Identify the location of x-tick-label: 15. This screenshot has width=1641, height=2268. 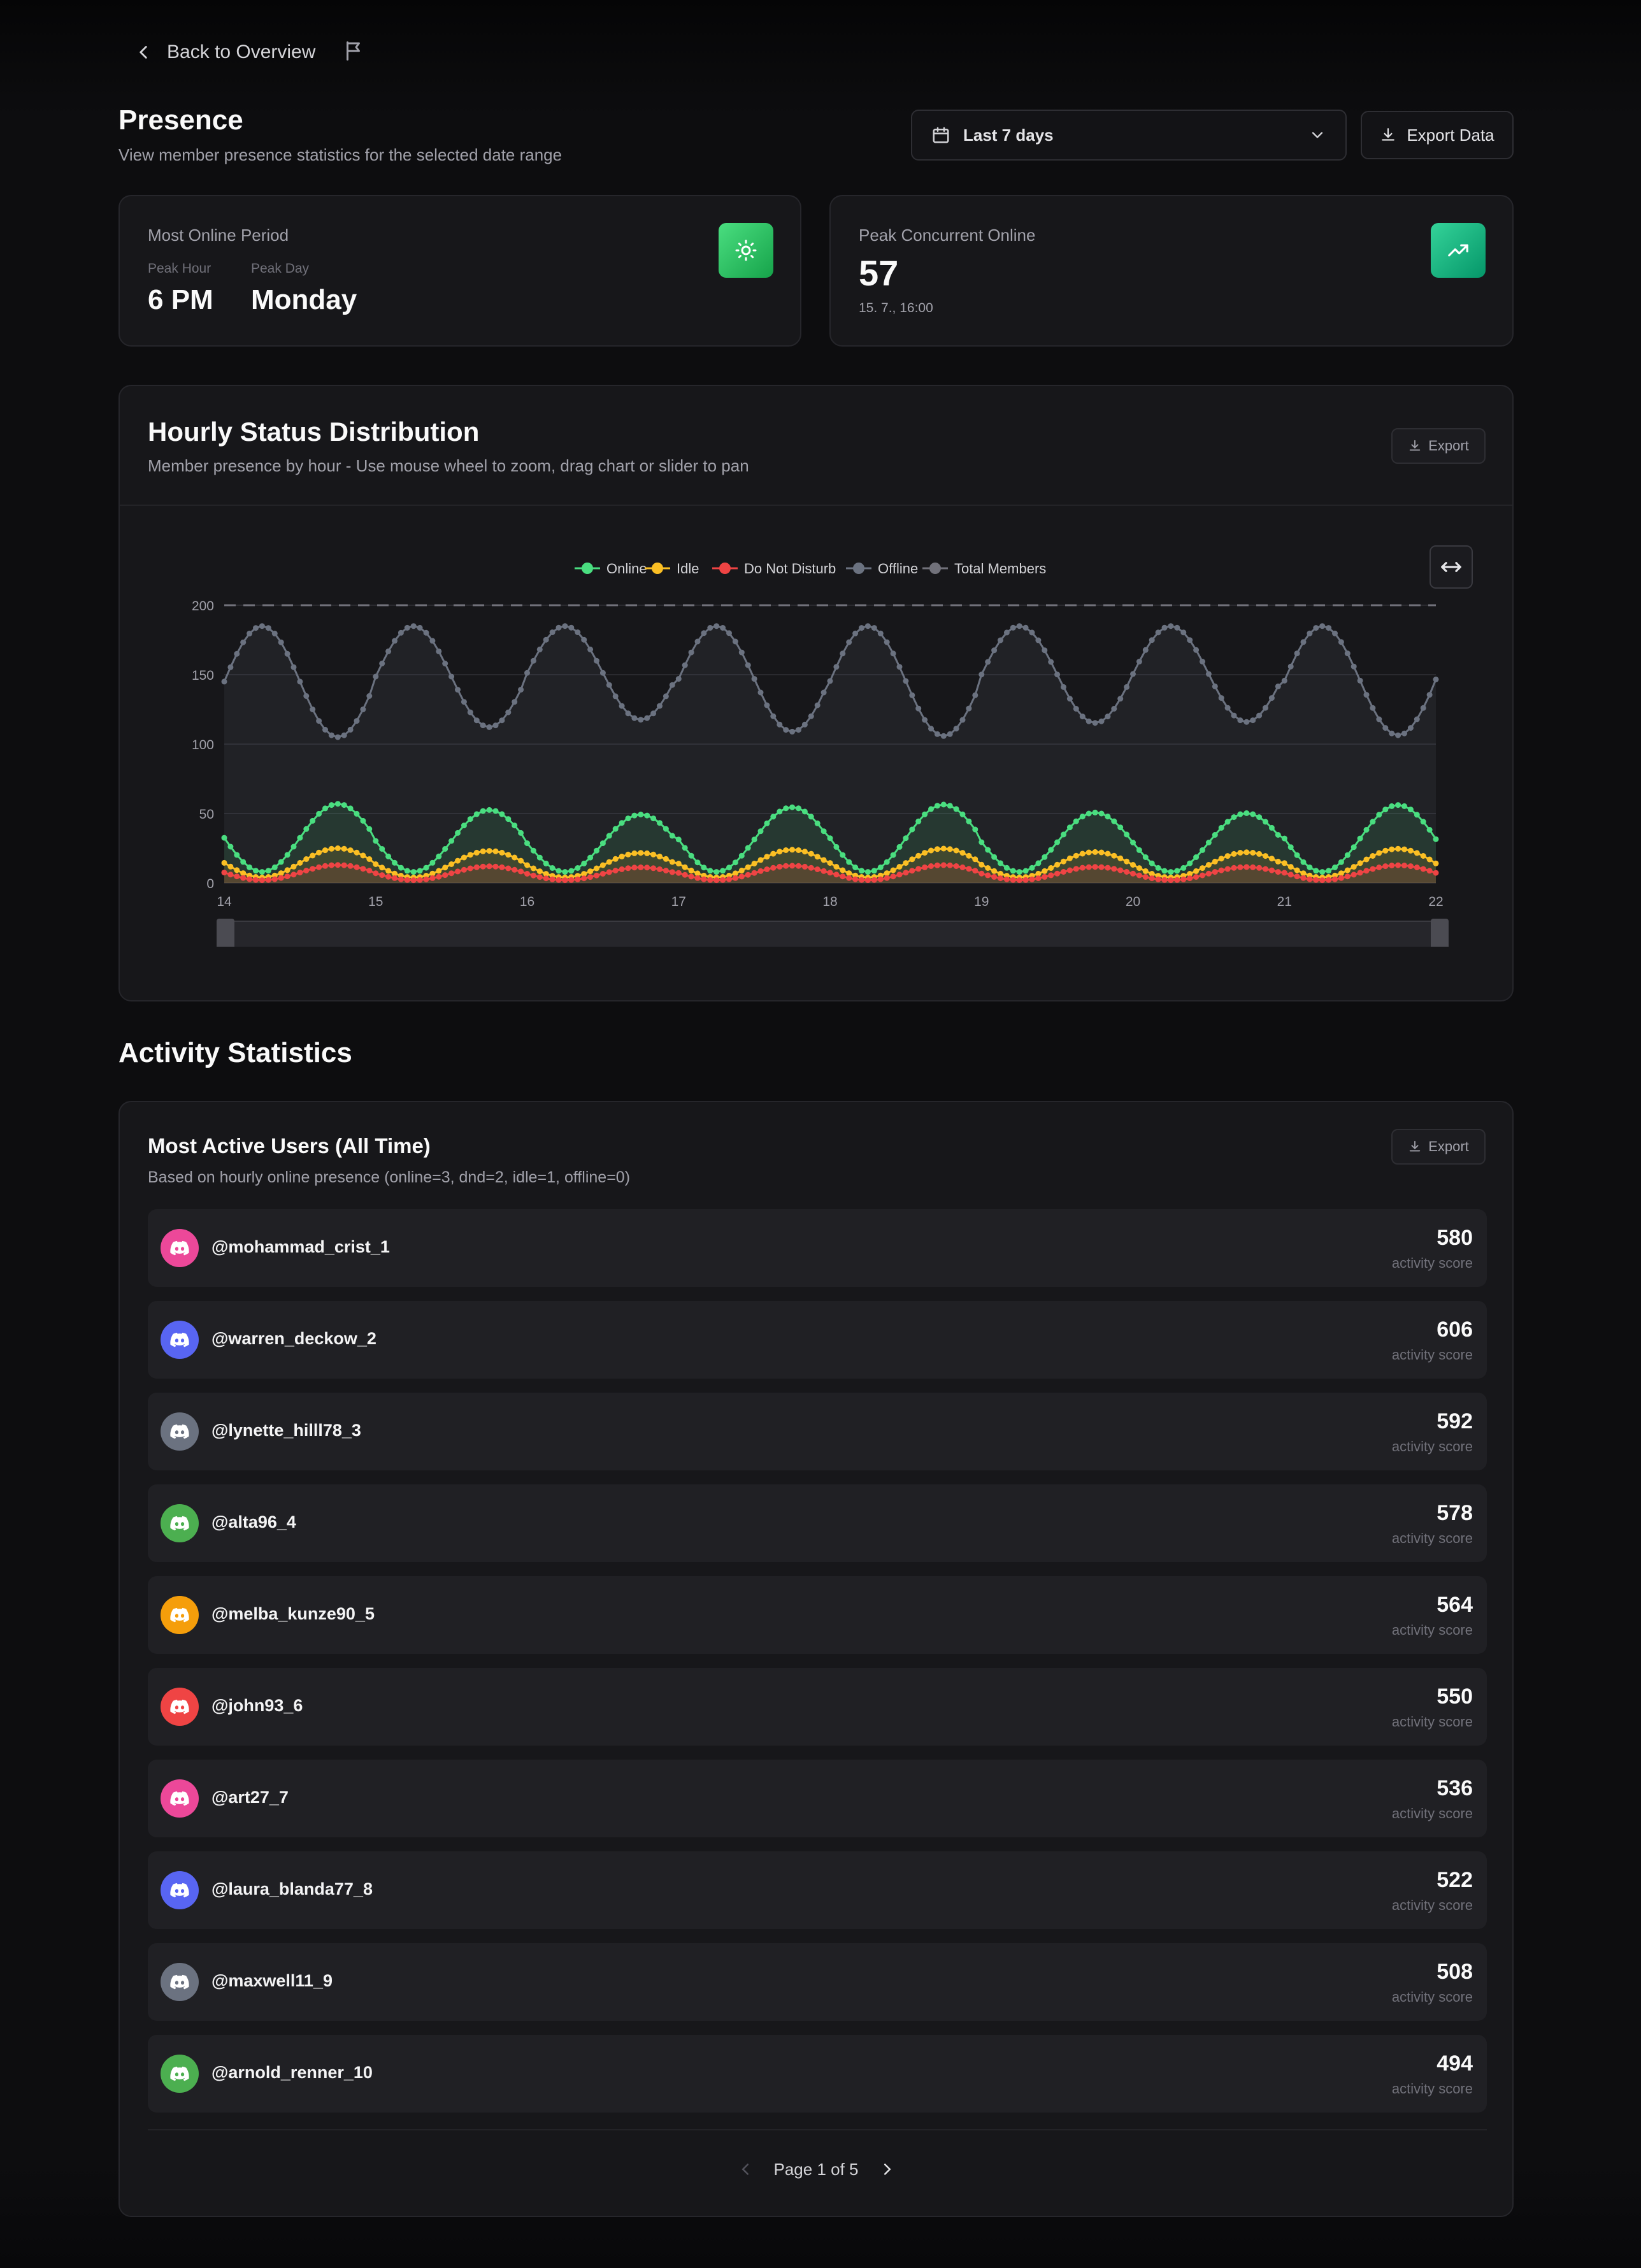
(376, 901).